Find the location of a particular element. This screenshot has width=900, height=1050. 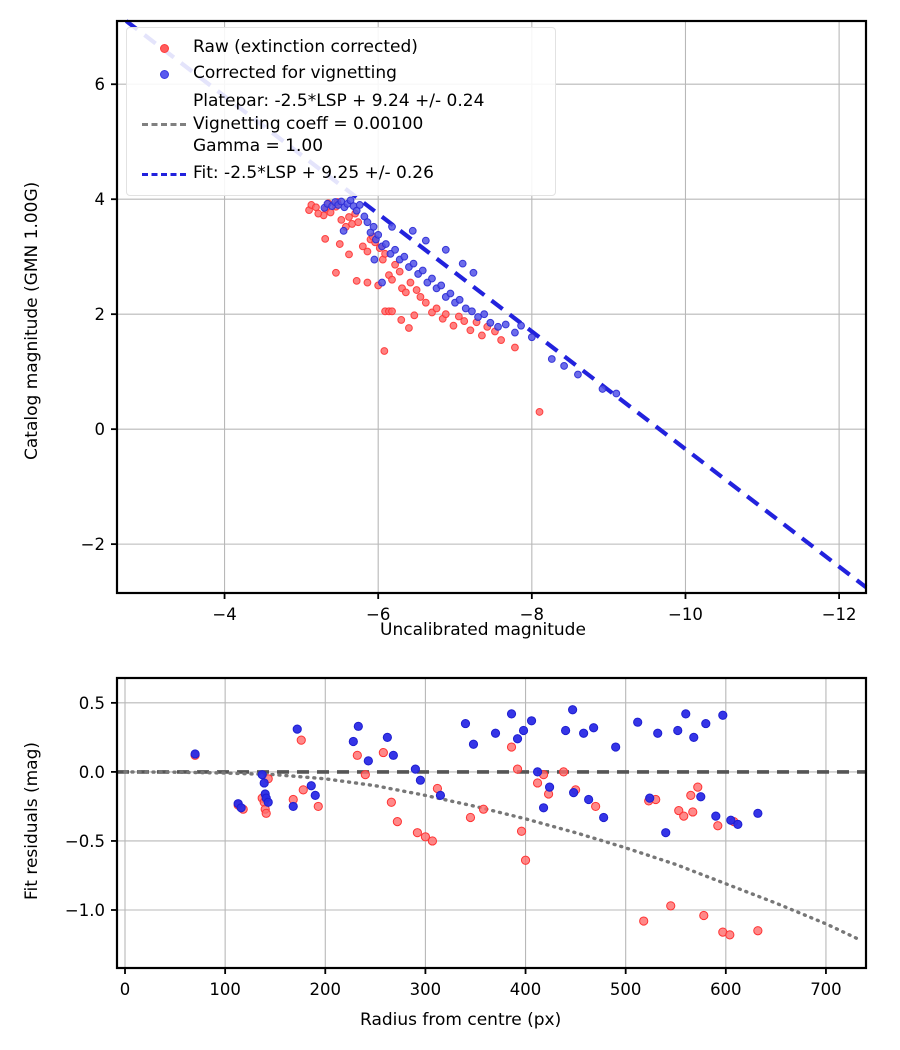

blue-dot-icon is located at coordinates (164, 74).